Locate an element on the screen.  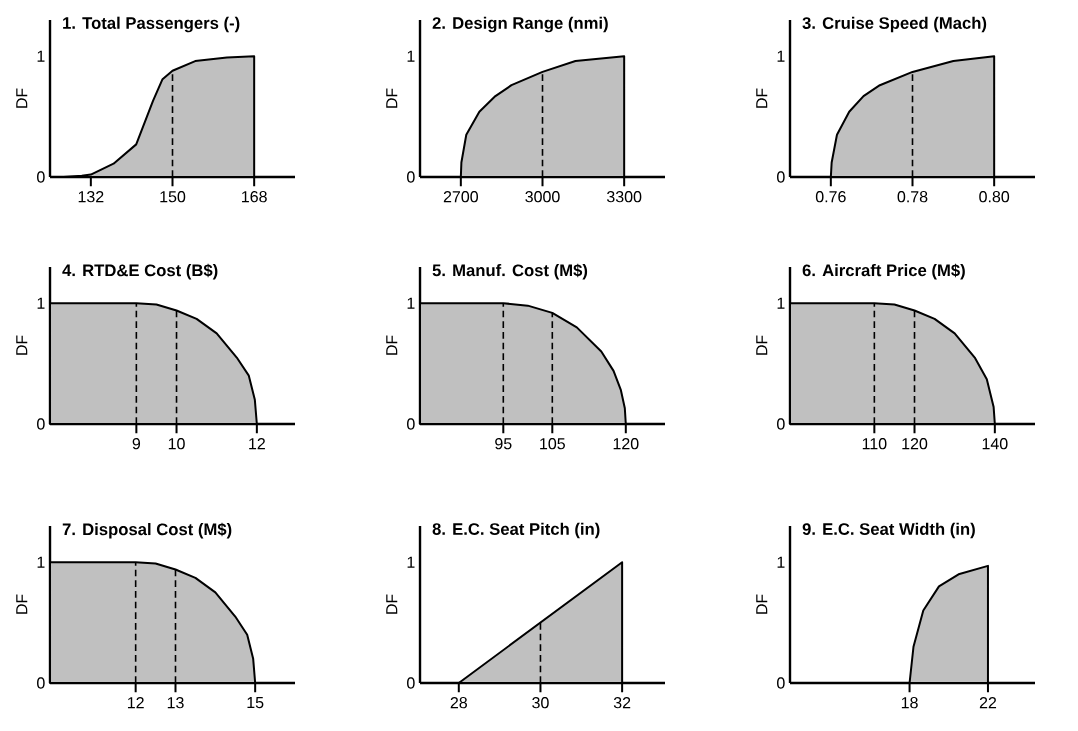
x-tick-label: 0.76 is located at coordinates (830, 197).